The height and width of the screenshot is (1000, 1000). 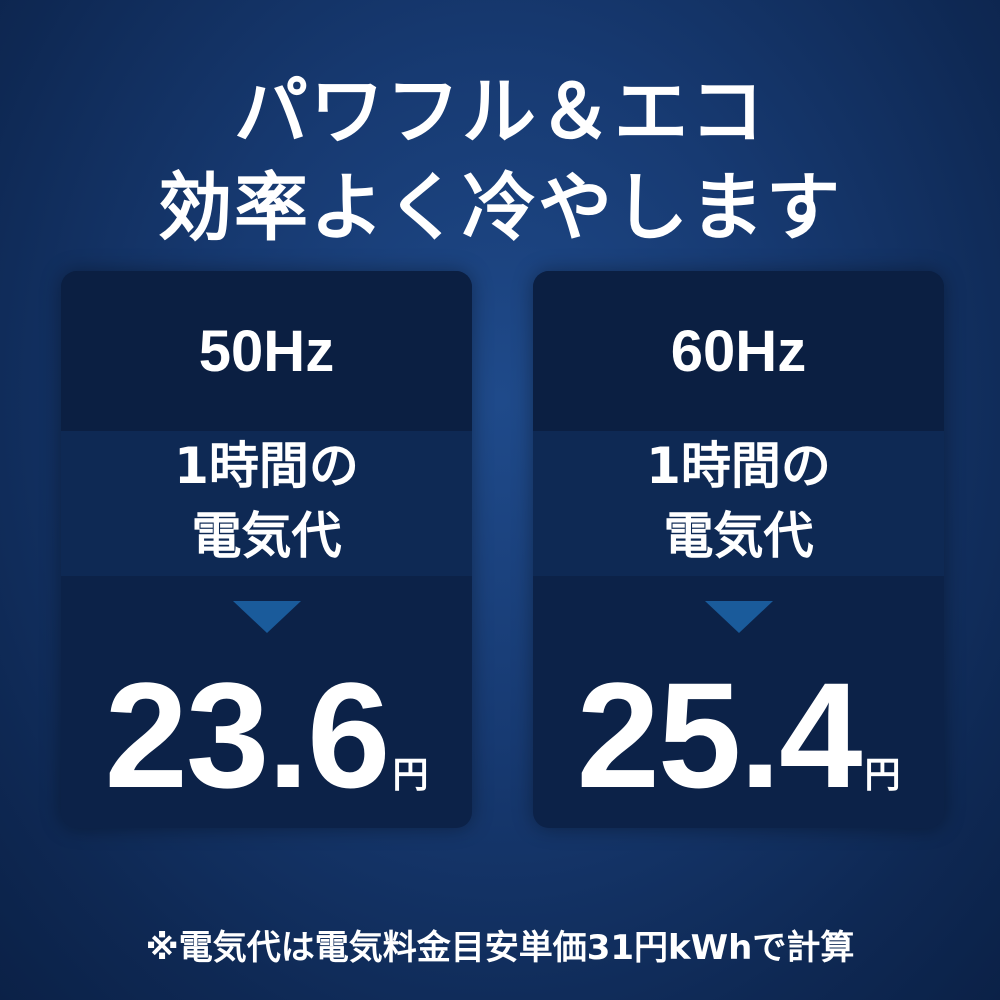 What do you see at coordinates (738, 351) in the screenshot?
I see `frequency-label: 60Hz` at bounding box center [738, 351].